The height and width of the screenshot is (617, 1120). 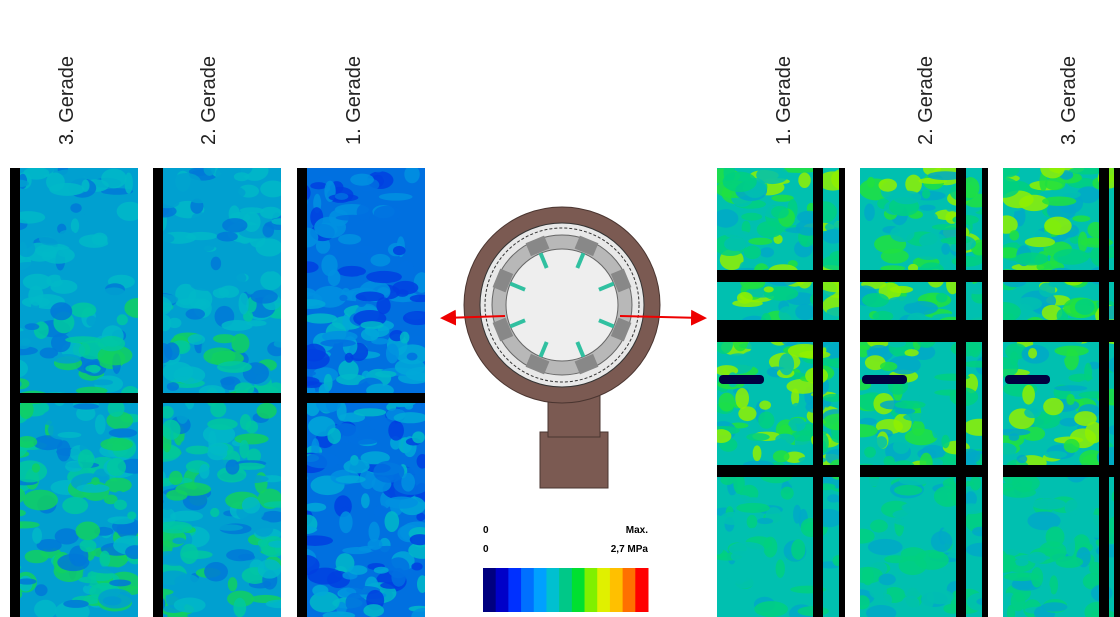 What do you see at coordinates (74, 392) in the screenshot?
I see `pressure-map` at bounding box center [74, 392].